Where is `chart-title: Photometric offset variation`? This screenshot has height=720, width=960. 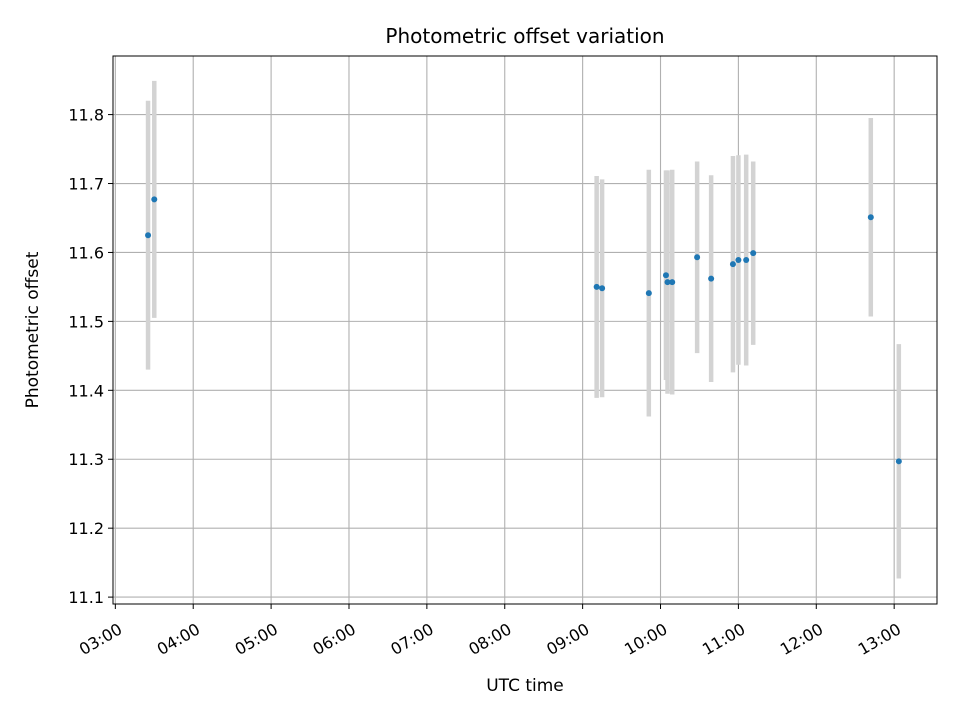
chart-title: Photometric offset variation is located at coordinates (524, 36).